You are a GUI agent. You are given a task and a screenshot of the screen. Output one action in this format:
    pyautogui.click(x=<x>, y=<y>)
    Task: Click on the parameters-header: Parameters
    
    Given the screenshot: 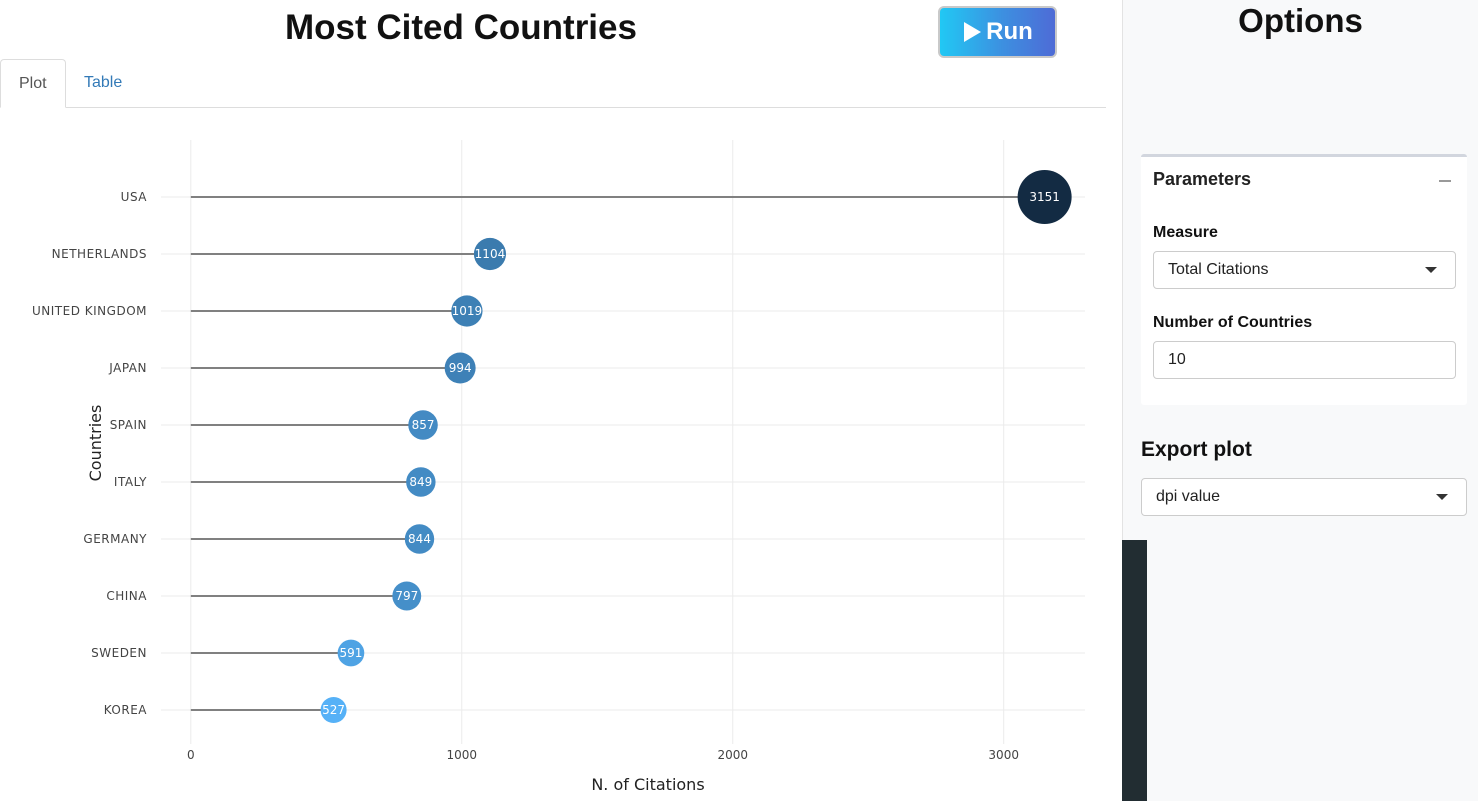 What is the action you would take?
    pyautogui.click(x=1202, y=179)
    